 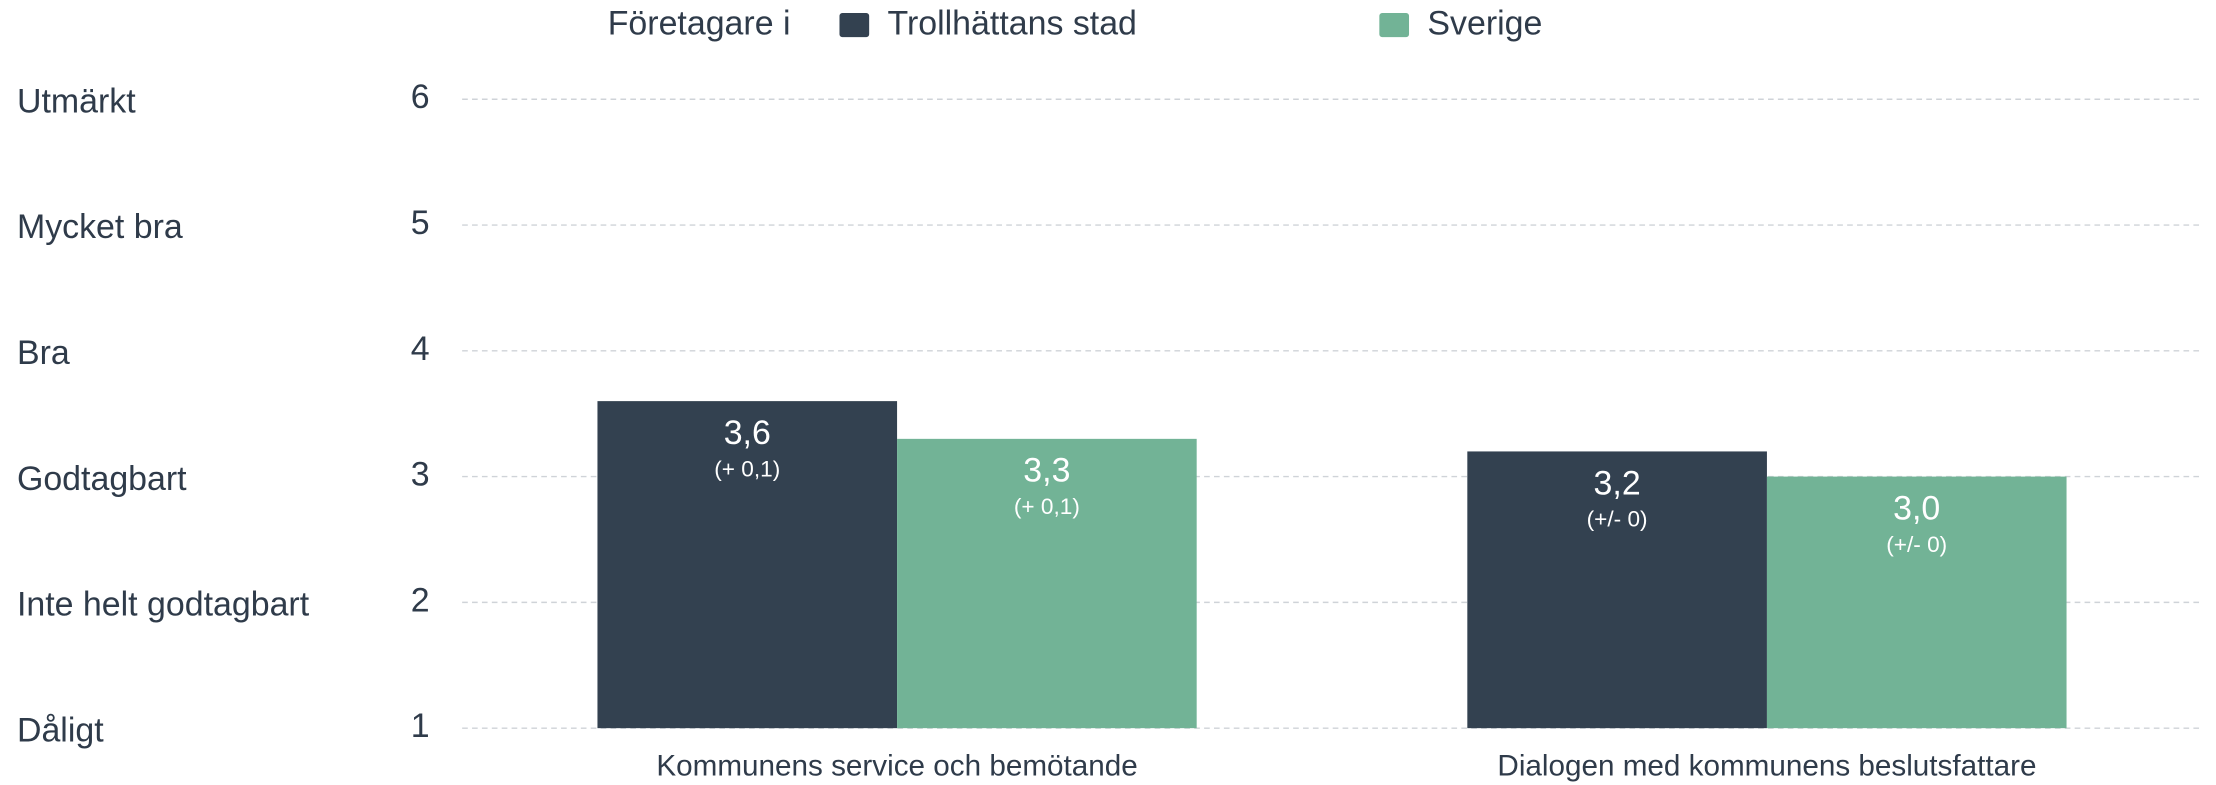 What do you see at coordinates (76, 101) in the screenshot?
I see `y-tick-name: Utmärkt` at bounding box center [76, 101].